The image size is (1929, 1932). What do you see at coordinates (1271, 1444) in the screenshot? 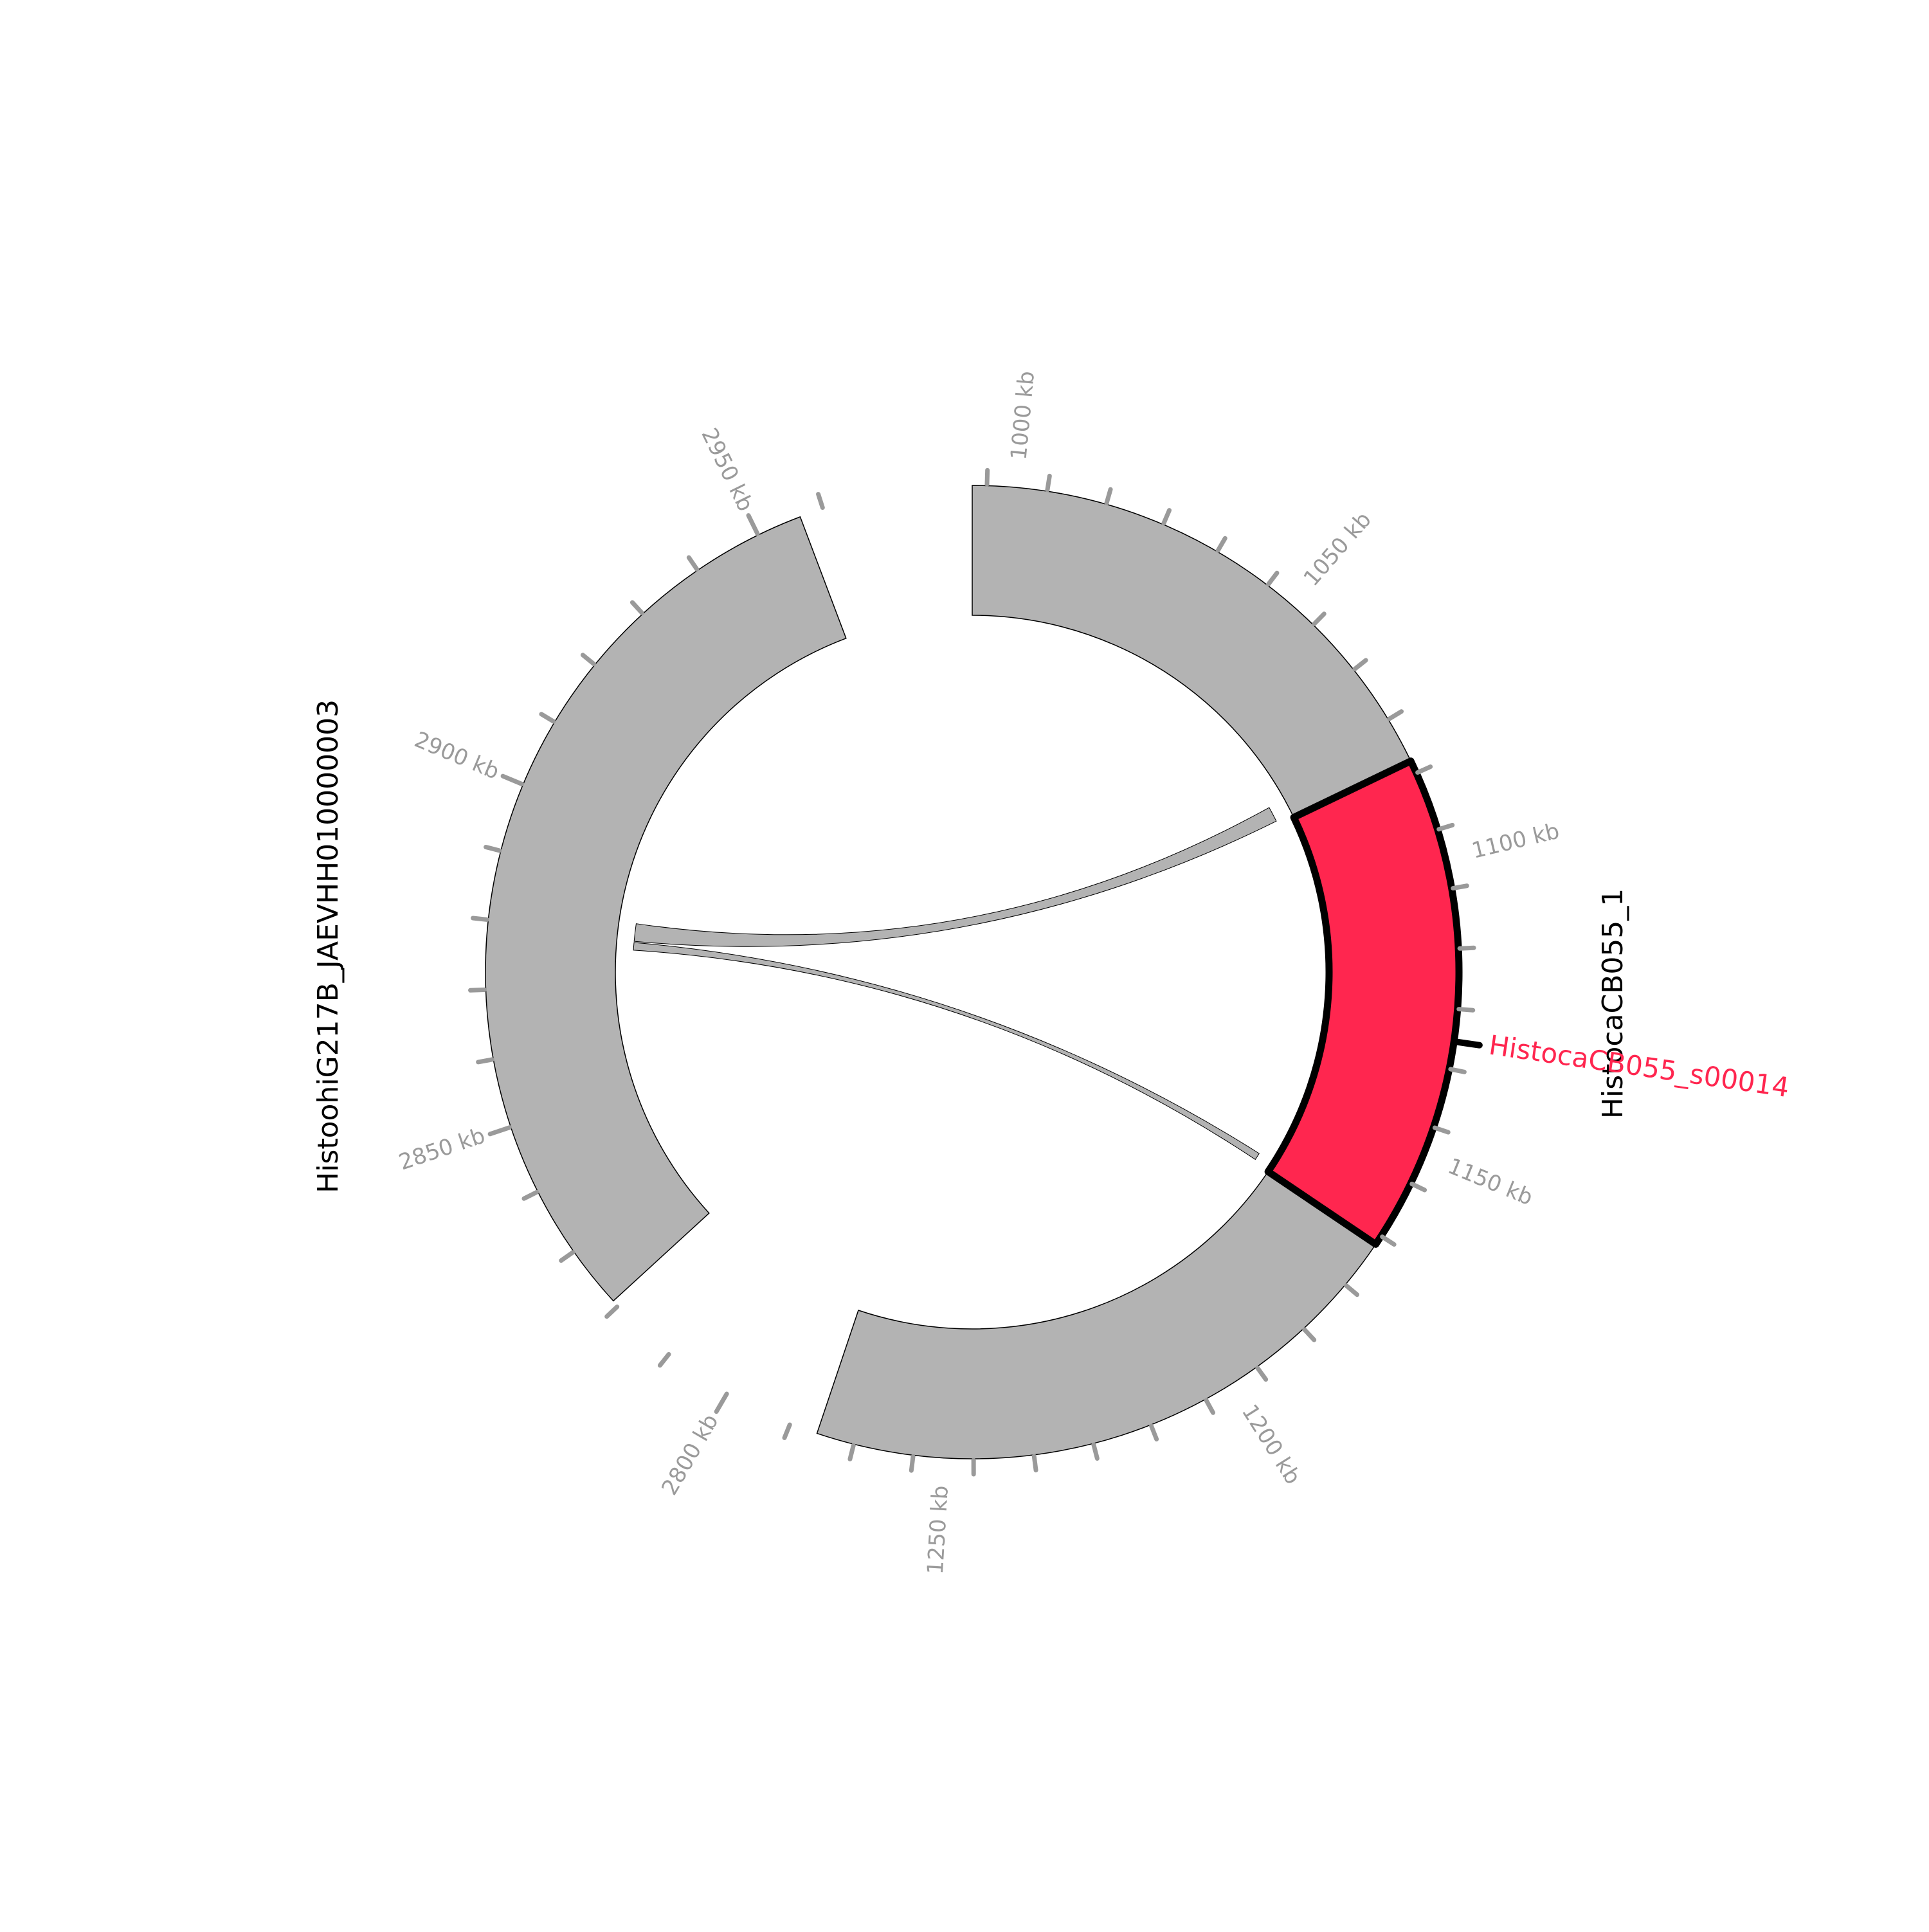
I see `tick-label: 1200 kb` at bounding box center [1271, 1444].